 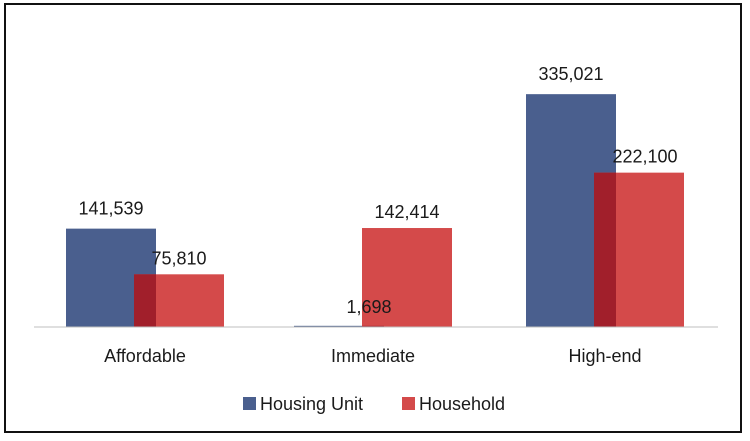 I want to click on data-label-housing-unit-immediate: 1,698, so click(x=368, y=307).